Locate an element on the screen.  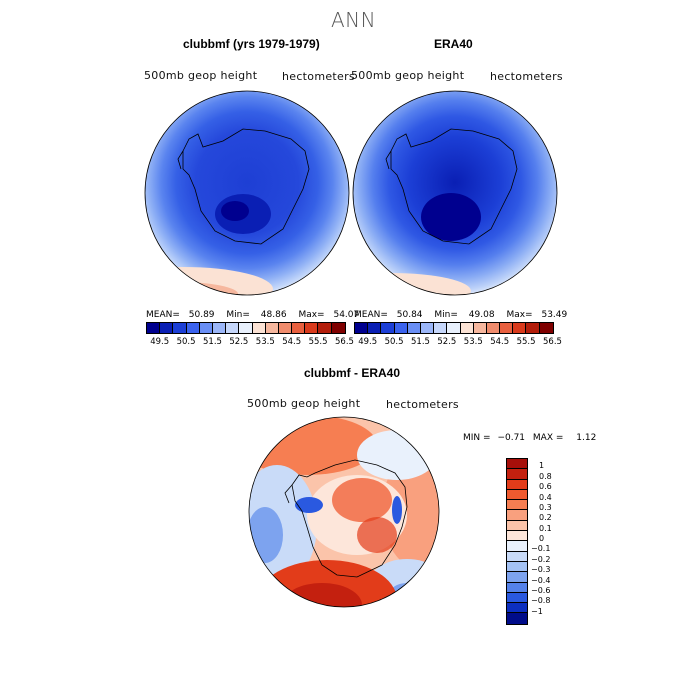
diff-max-label: MAX = is located at coordinates (548, 438).